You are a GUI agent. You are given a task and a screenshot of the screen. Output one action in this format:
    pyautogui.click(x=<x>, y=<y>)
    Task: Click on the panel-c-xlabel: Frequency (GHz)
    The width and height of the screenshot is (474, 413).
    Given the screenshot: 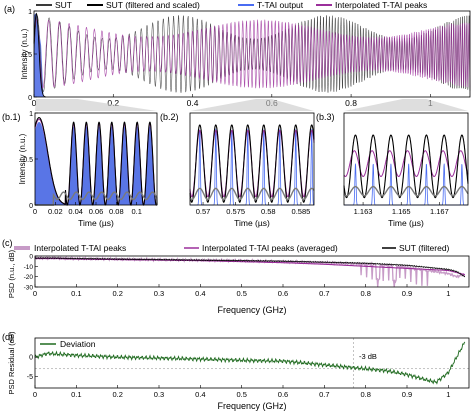 What is the action you would take?
    pyautogui.click(x=251, y=310)
    